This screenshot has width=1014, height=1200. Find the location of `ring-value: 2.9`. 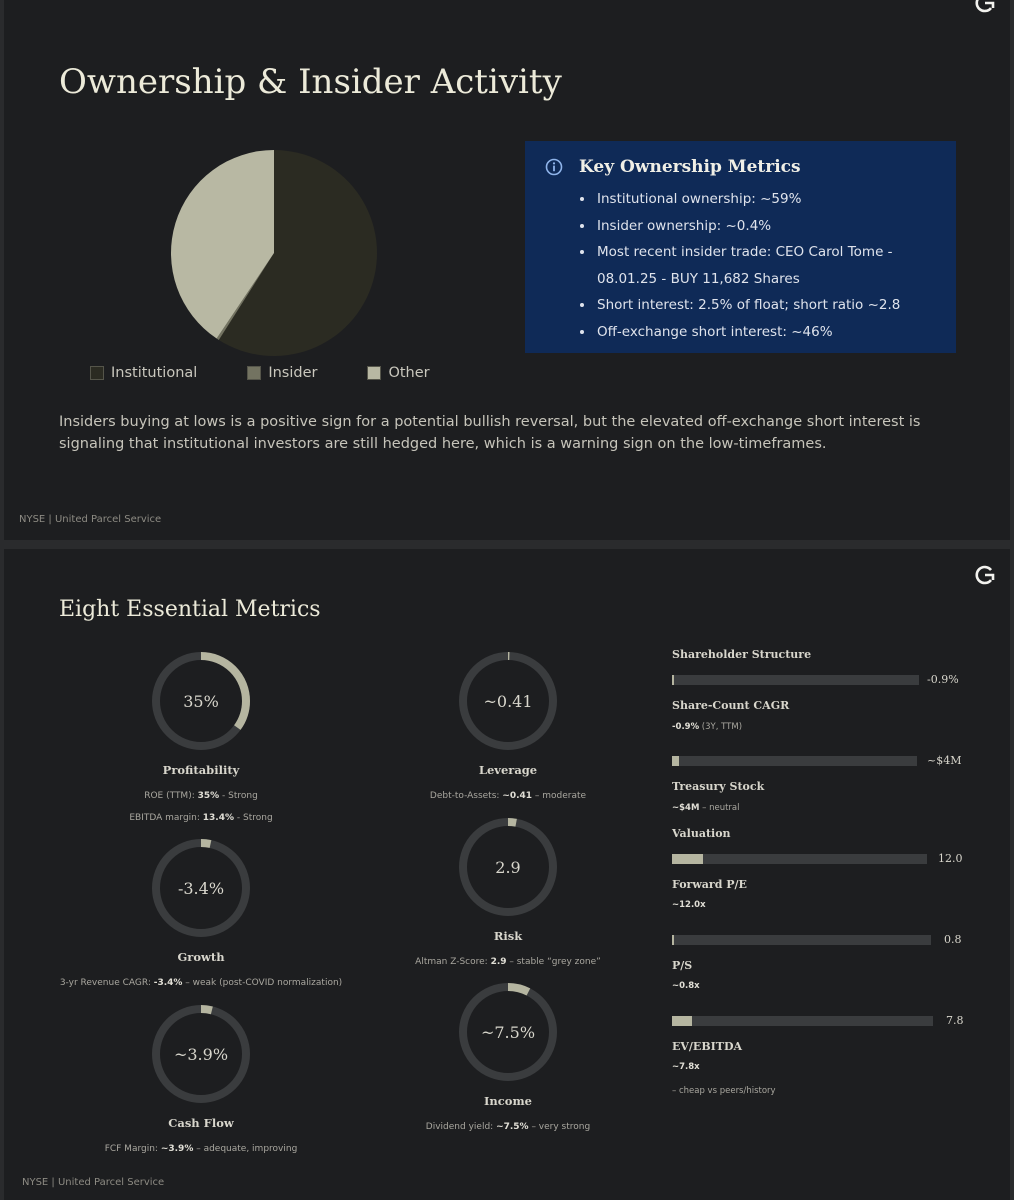

ring-value: 2.9 is located at coordinates (507, 867).